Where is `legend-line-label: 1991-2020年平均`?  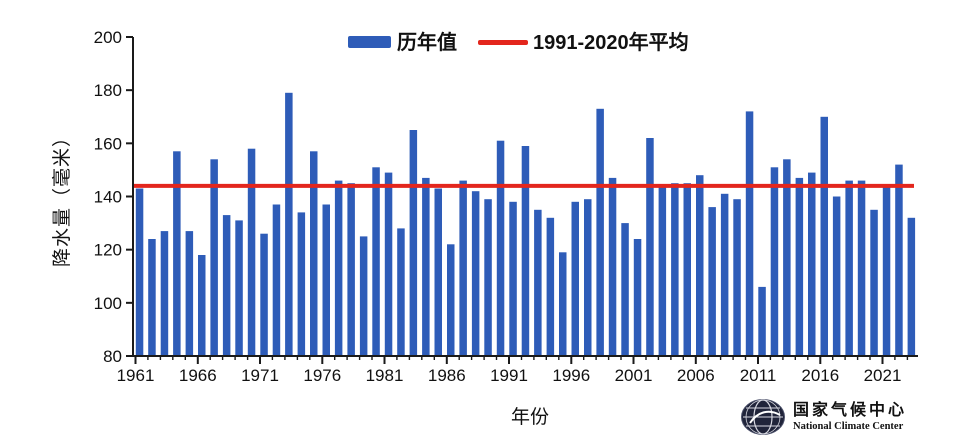 legend-line-label: 1991-2020年平均 is located at coordinates (611, 43).